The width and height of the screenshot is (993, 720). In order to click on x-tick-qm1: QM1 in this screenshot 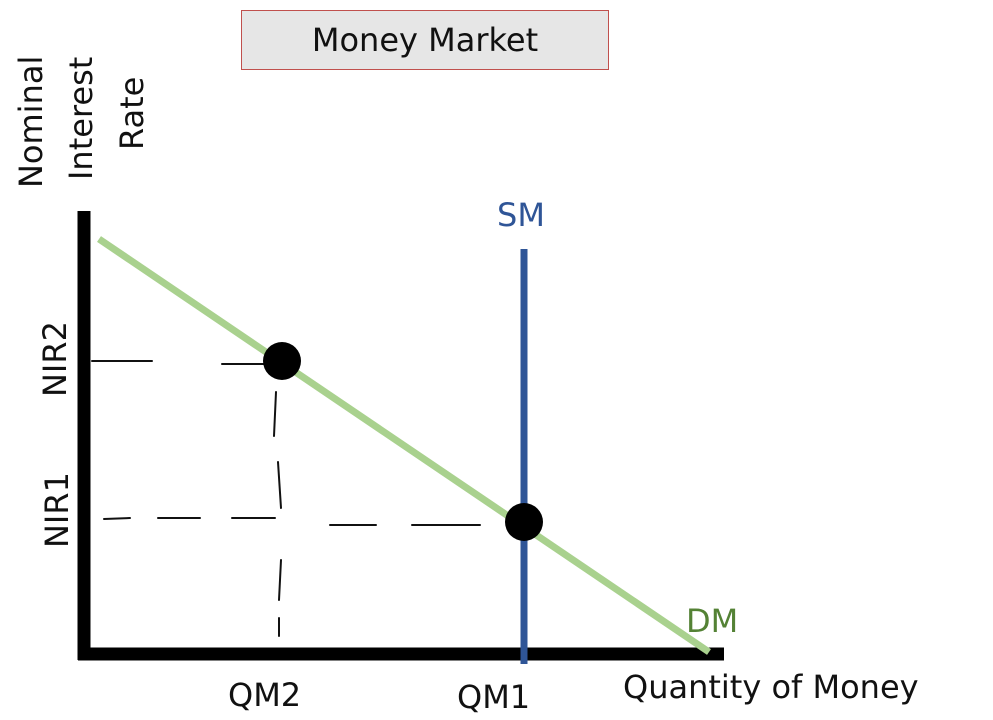, I will do `click(493, 697)`.